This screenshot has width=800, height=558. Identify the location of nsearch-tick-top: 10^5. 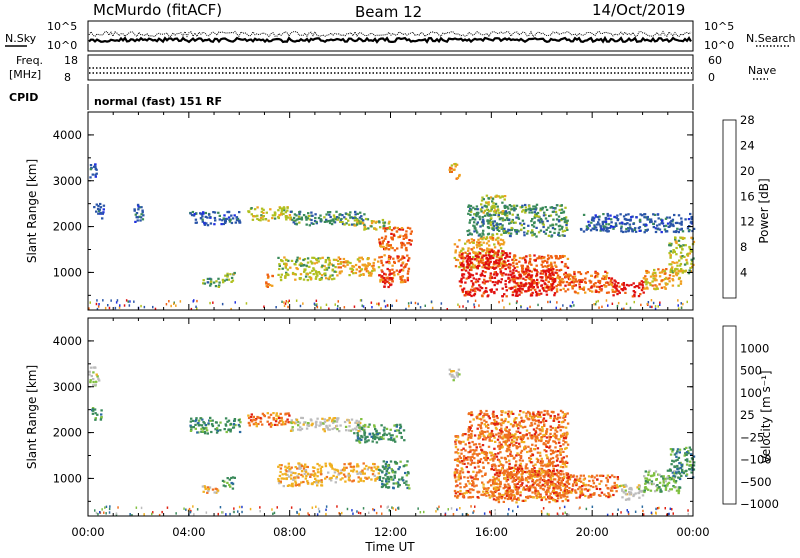
(719, 26).